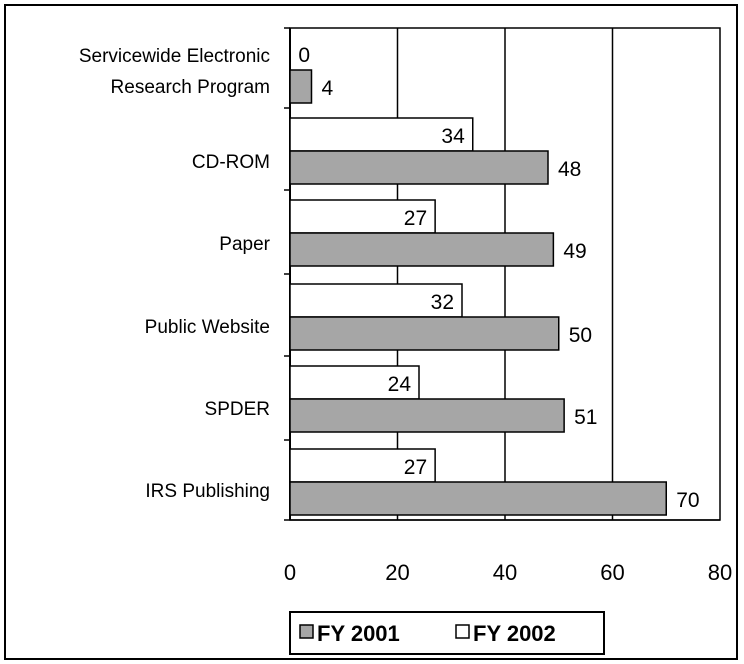  What do you see at coordinates (569, 169) in the screenshot?
I see `data-label-fy2001: 48` at bounding box center [569, 169].